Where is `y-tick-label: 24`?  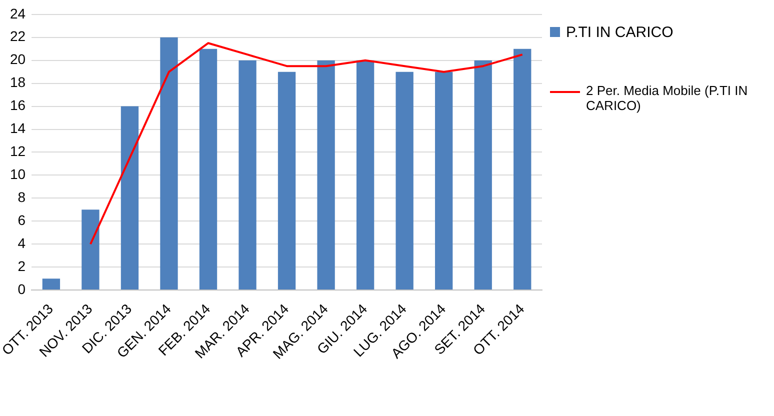
y-tick-label: 24 is located at coordinates (18, 13).